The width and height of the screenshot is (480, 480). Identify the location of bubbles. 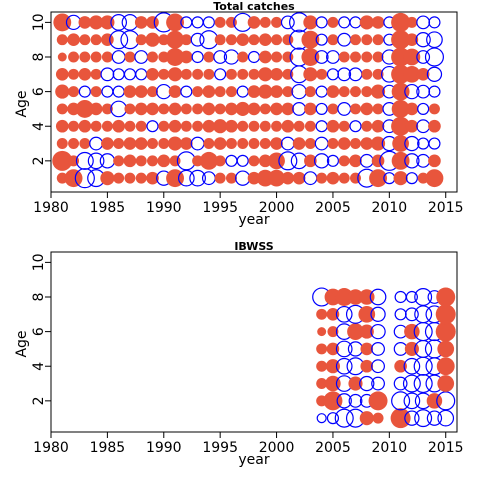
(384, 358).